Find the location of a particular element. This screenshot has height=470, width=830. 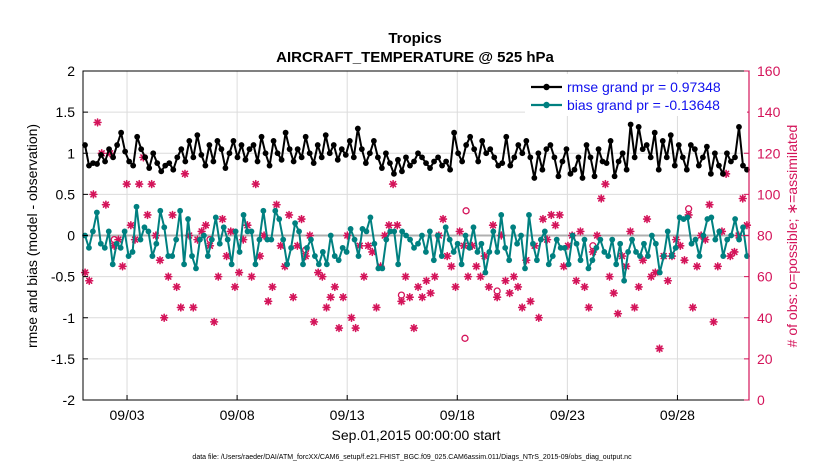

bias-series is located at coordinates (416, 243).